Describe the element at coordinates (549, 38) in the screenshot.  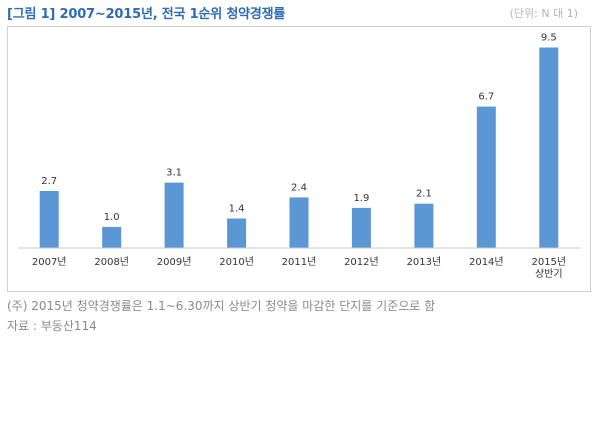
I see `data-label: 9.5` at that location.